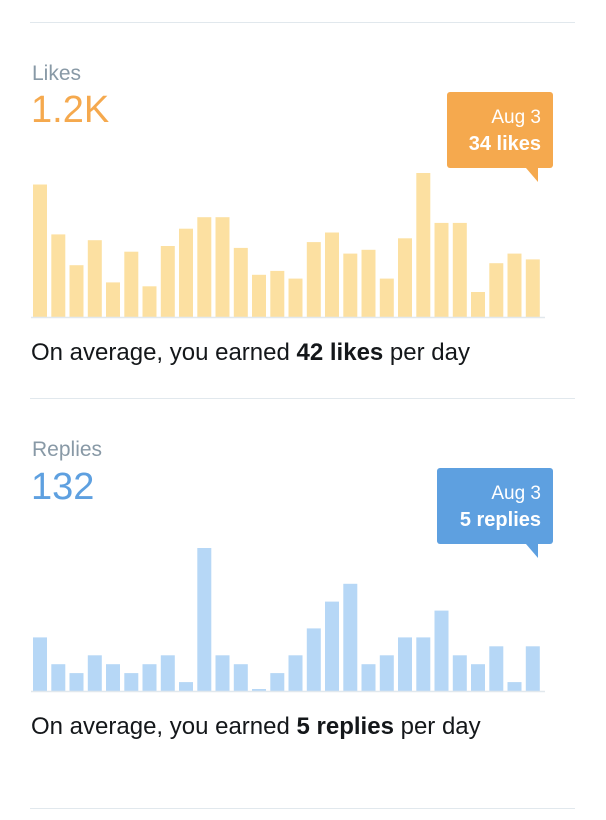 The width and height of the screenshot is (606, 820). I want to click on replies-tooltip-arrow, so click(532, 551).